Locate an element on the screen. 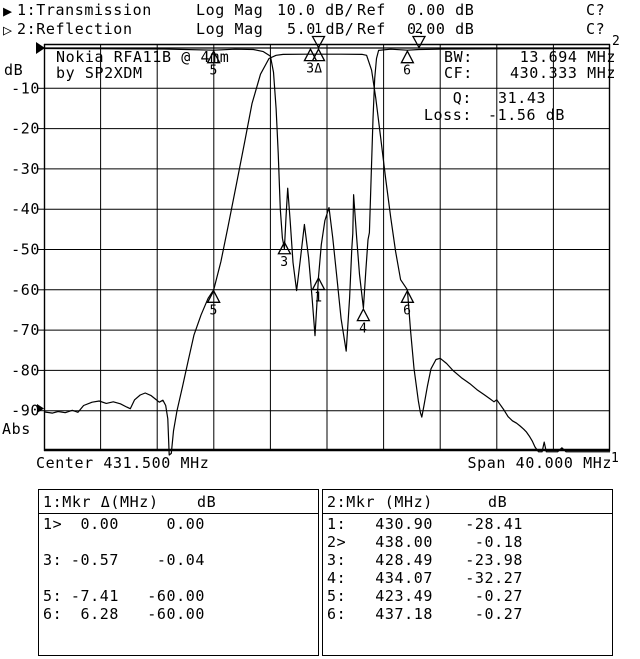 This screenshot has width=640, height=659. marker-table-header-left: 1:Mkr Δ(MHz) is located at coordinates (101, 502).